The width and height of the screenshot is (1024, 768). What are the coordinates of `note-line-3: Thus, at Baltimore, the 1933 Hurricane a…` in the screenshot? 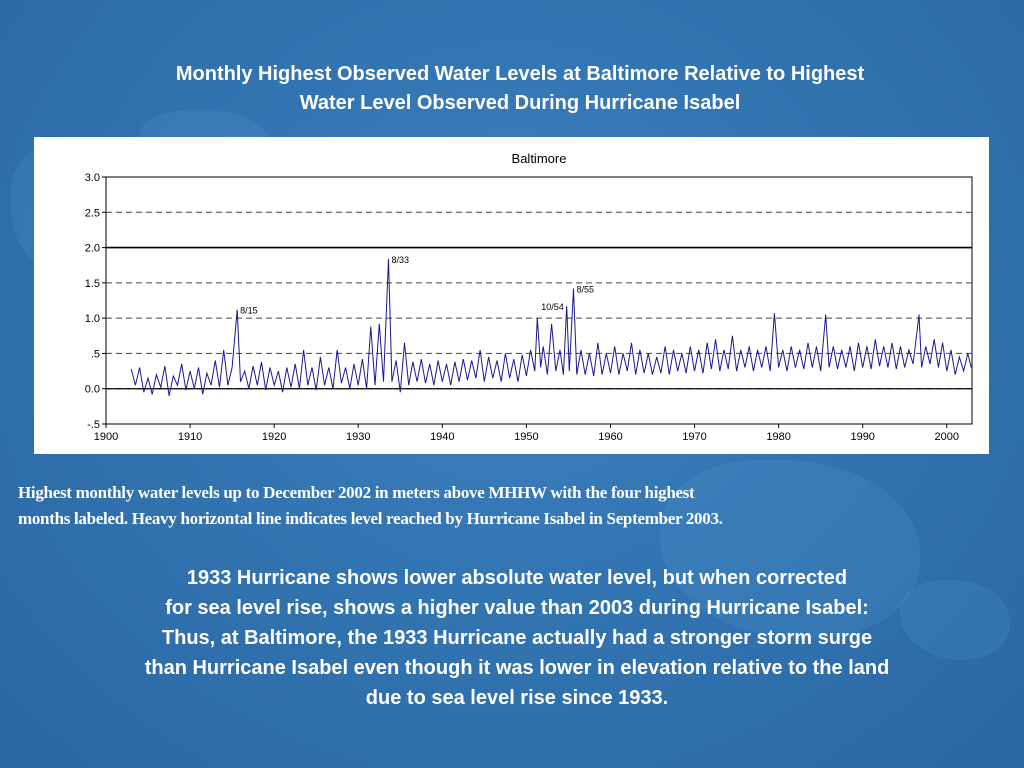 It's located at (517, 638).